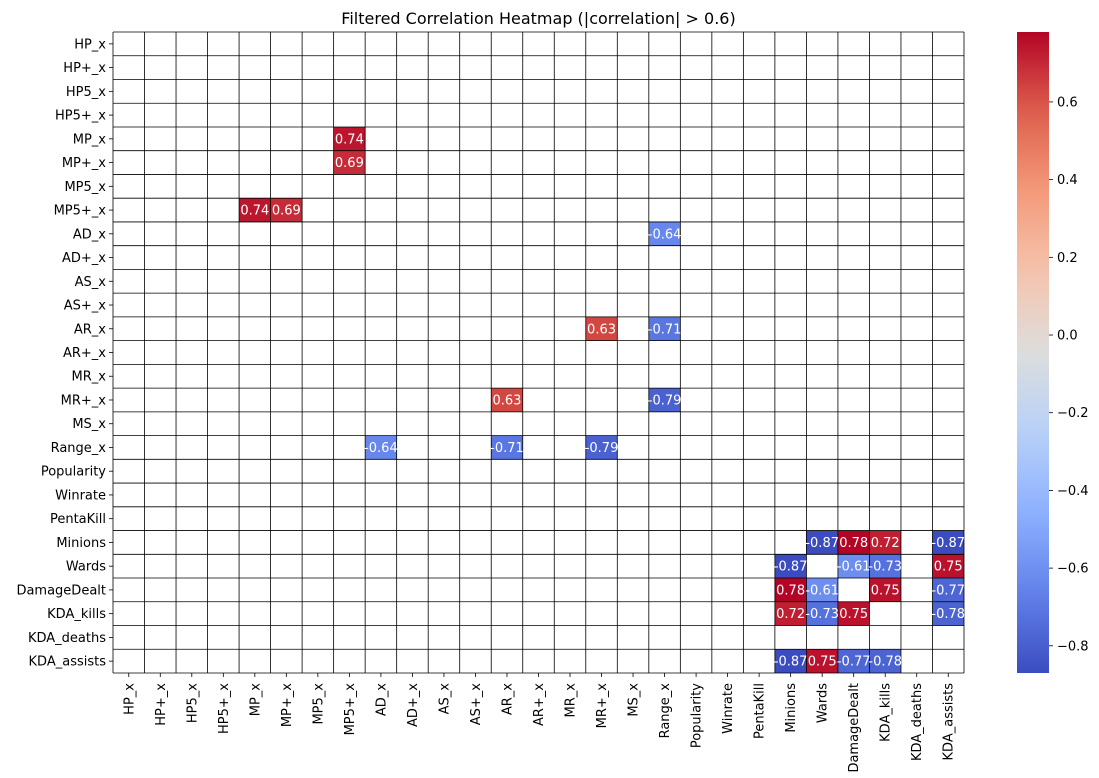 This screenshot has width=1099, height=778. What do you see at coordinates (80, 211) in the screenshot?
I see `y-tick-label: MP5+_x` at bounding box center [80, 211].